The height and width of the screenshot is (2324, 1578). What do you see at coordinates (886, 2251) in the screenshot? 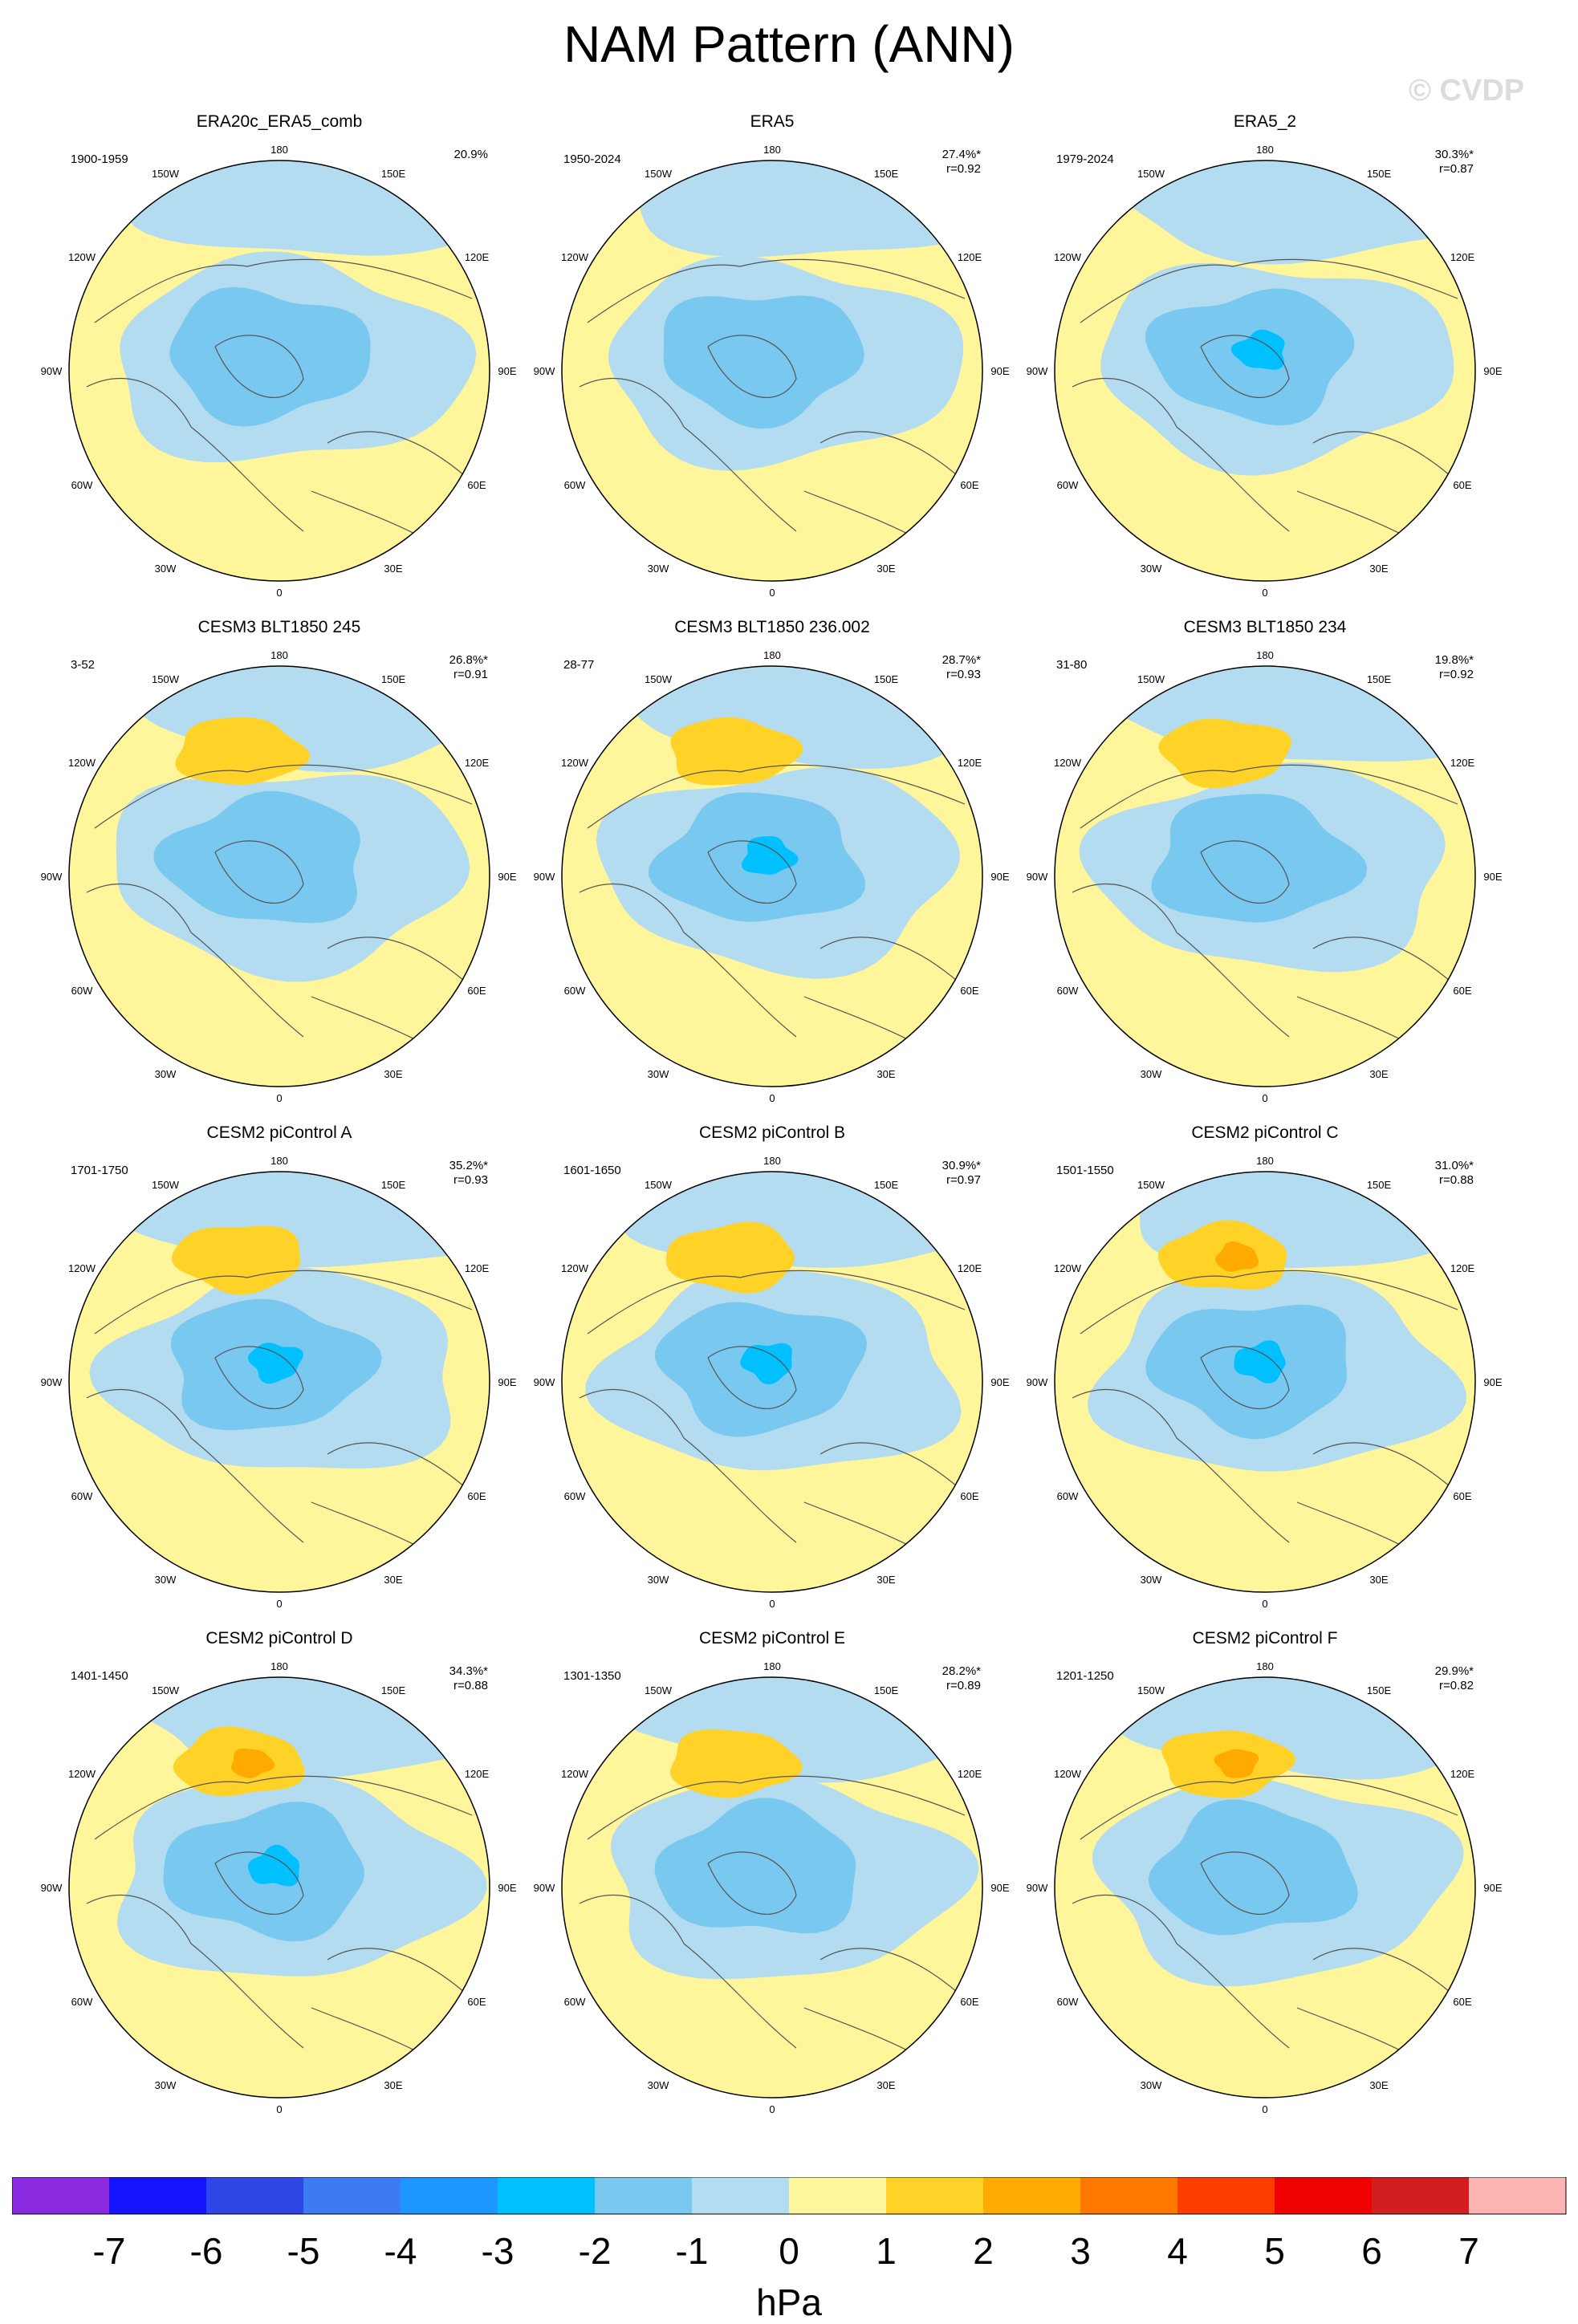
I see `colorbar-label: 1` at bounding box center [886, 2251].